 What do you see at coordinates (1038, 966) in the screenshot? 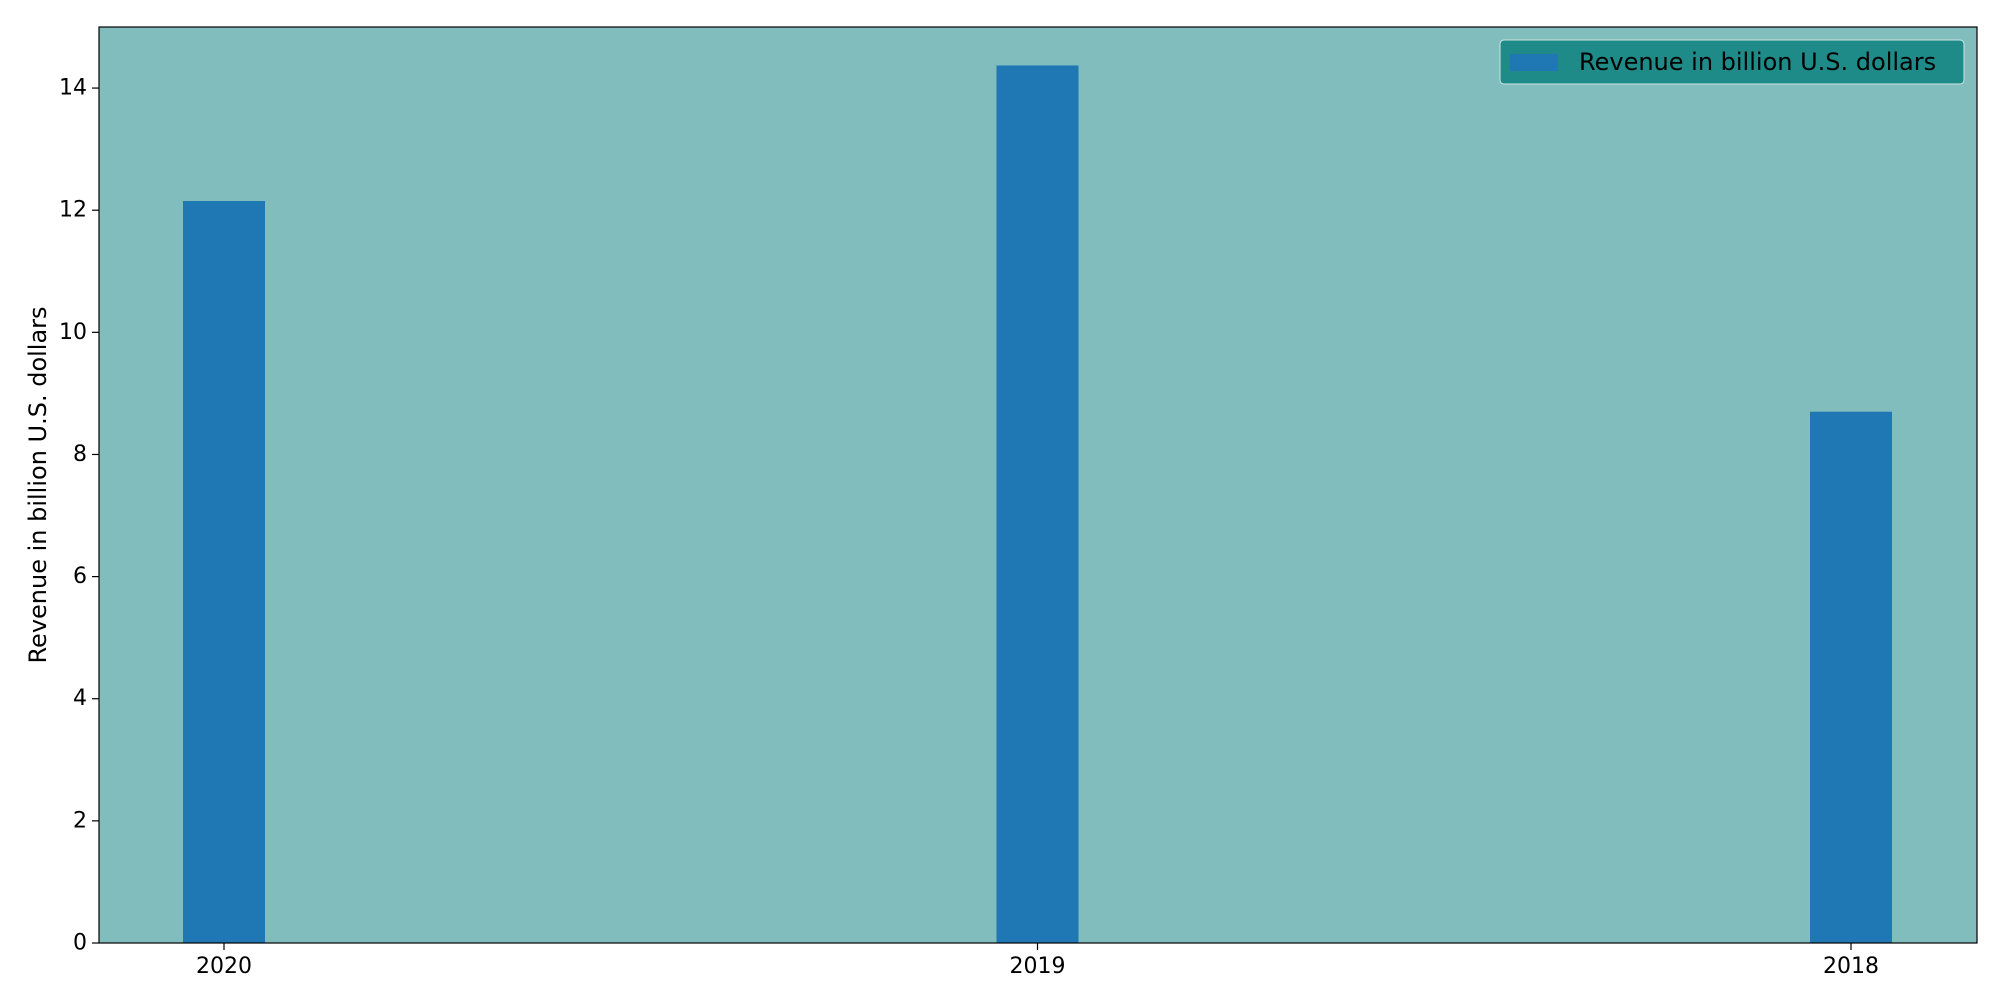
I see `x-tick-label: 2019` at bounding box center [1038, 966].